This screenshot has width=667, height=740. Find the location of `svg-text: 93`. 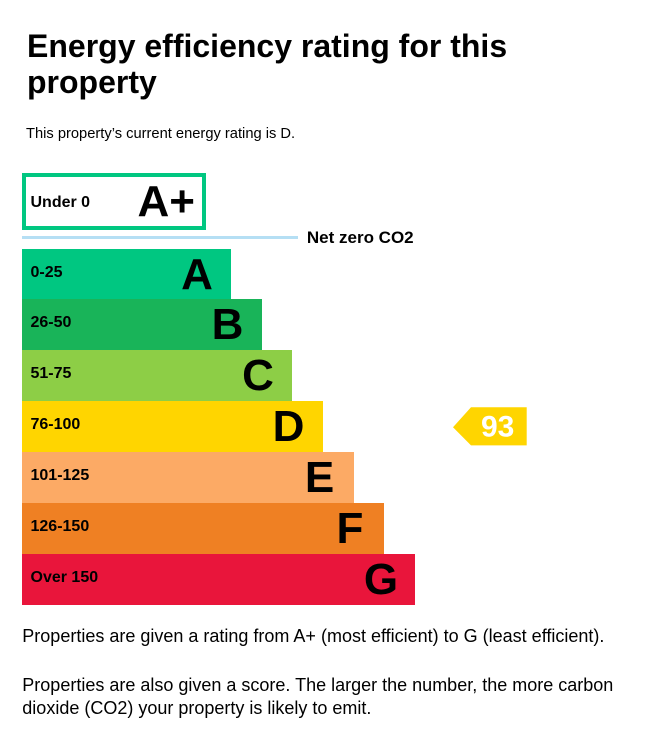

svg-text: 93 is located at coordinates (497, 427).